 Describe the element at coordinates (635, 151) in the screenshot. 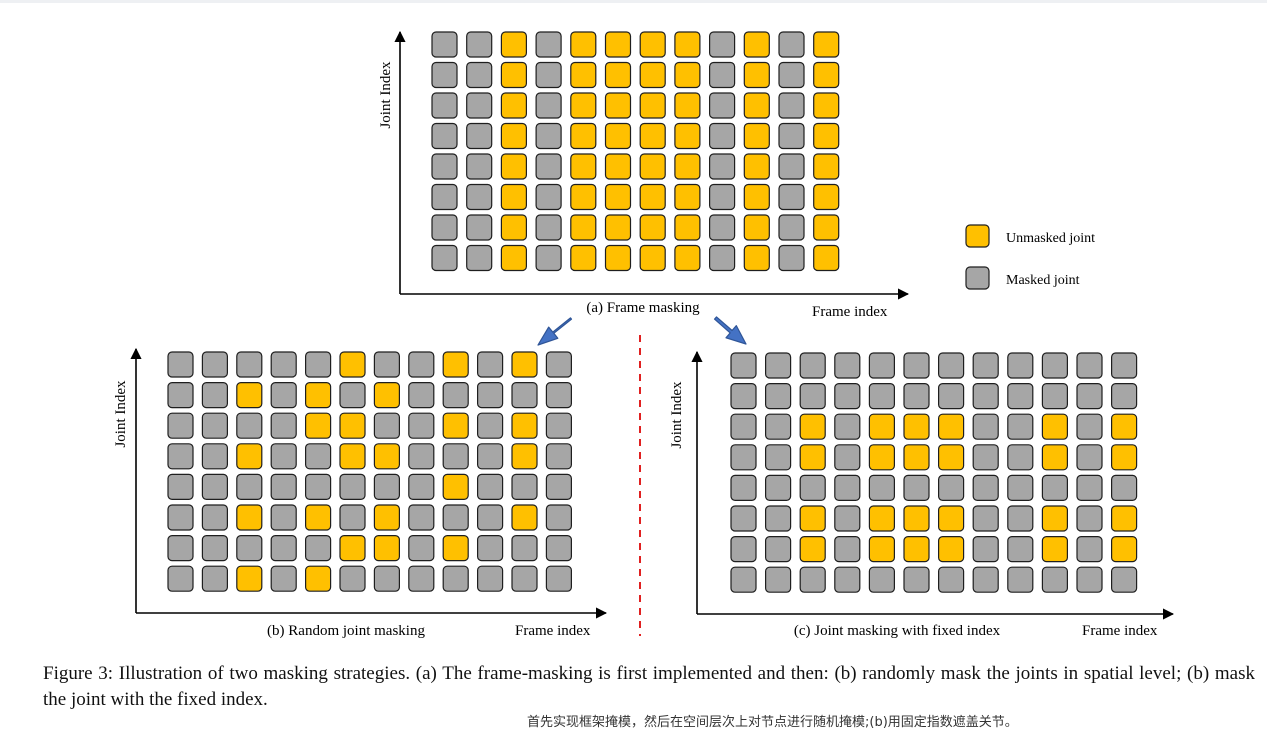

I see `panel-a-tile-grid` at that location.